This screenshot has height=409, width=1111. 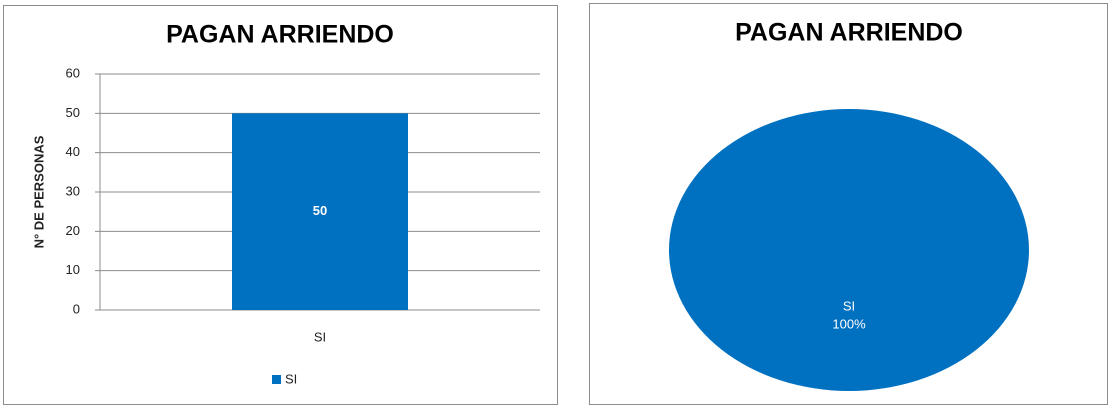 I want to click on data-label: 50, so click(x=320, y=210).